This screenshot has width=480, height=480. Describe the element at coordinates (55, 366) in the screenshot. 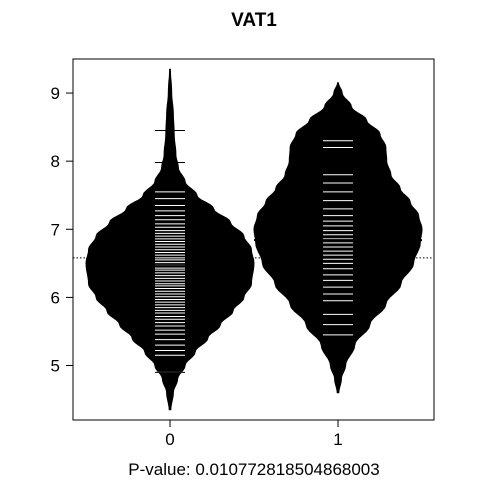

I see `y-tick-label: 5` at that location.